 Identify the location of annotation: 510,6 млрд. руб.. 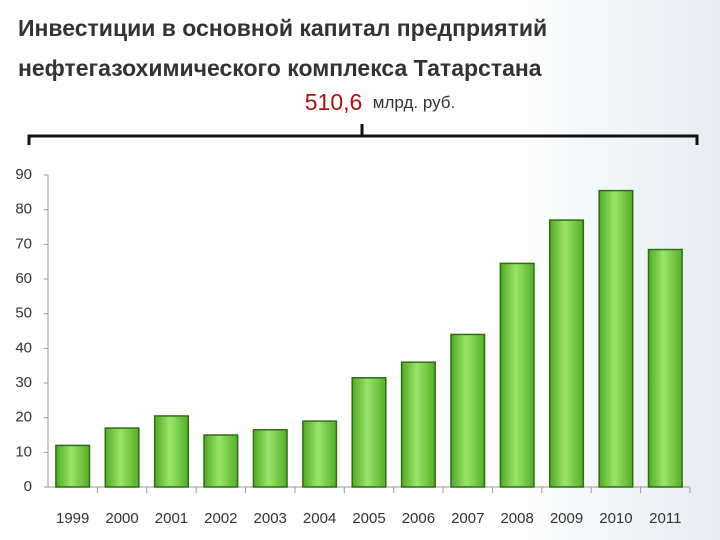
(380, 102).